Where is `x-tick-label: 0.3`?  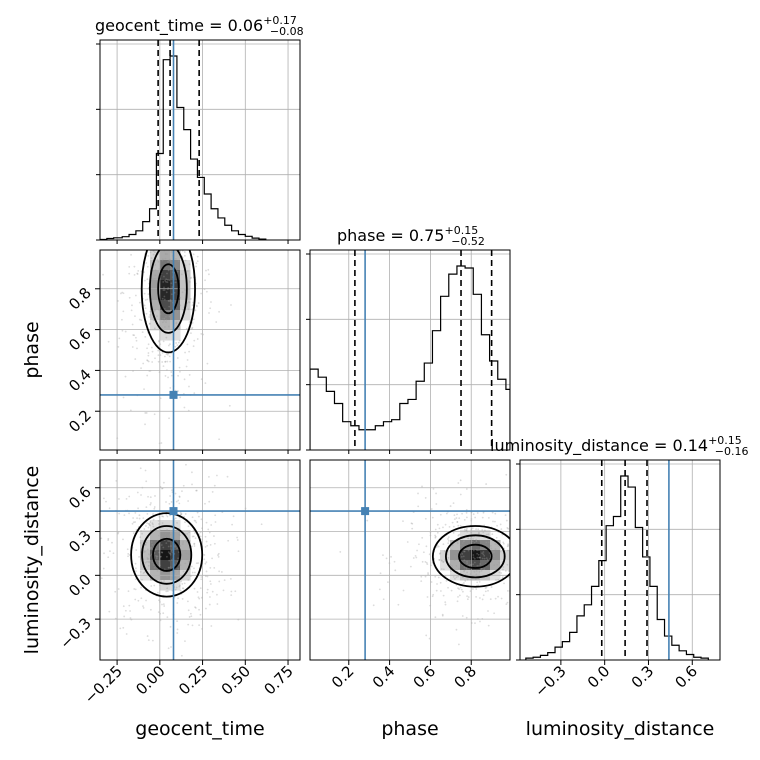 x-tick-label: 0.3 is located at coordinates (643, 677).